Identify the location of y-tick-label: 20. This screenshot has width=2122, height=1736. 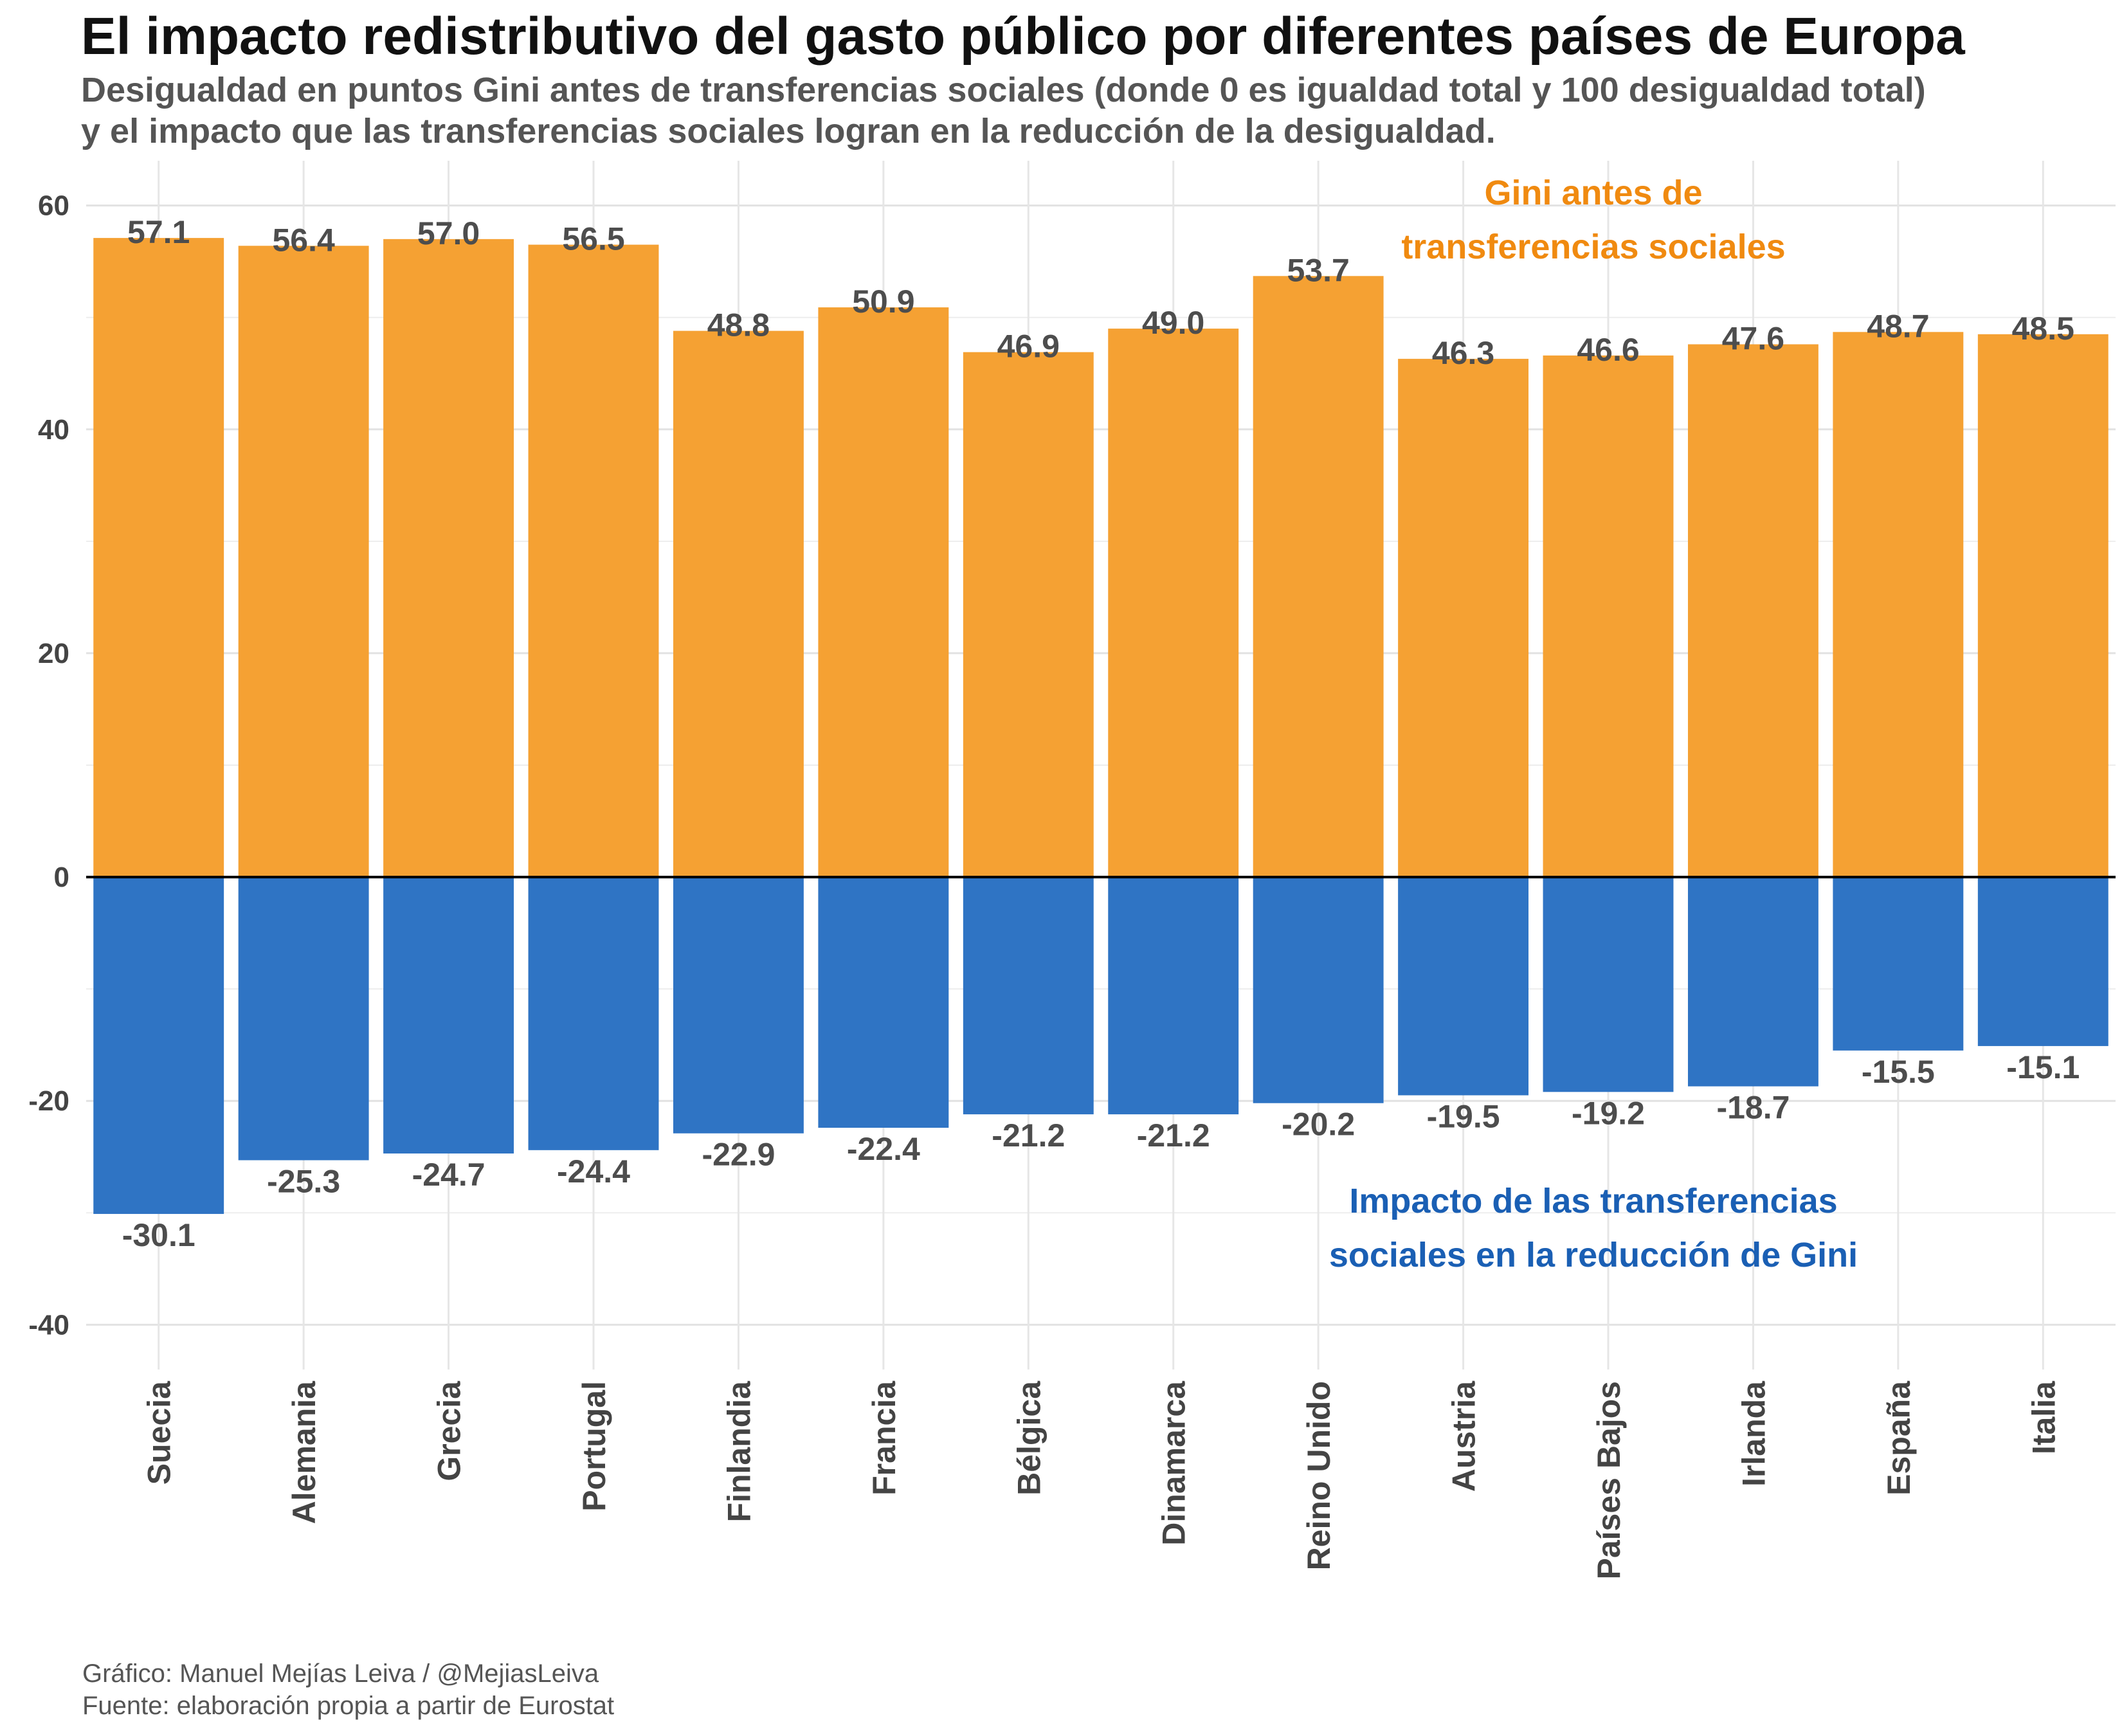
(53, 653).